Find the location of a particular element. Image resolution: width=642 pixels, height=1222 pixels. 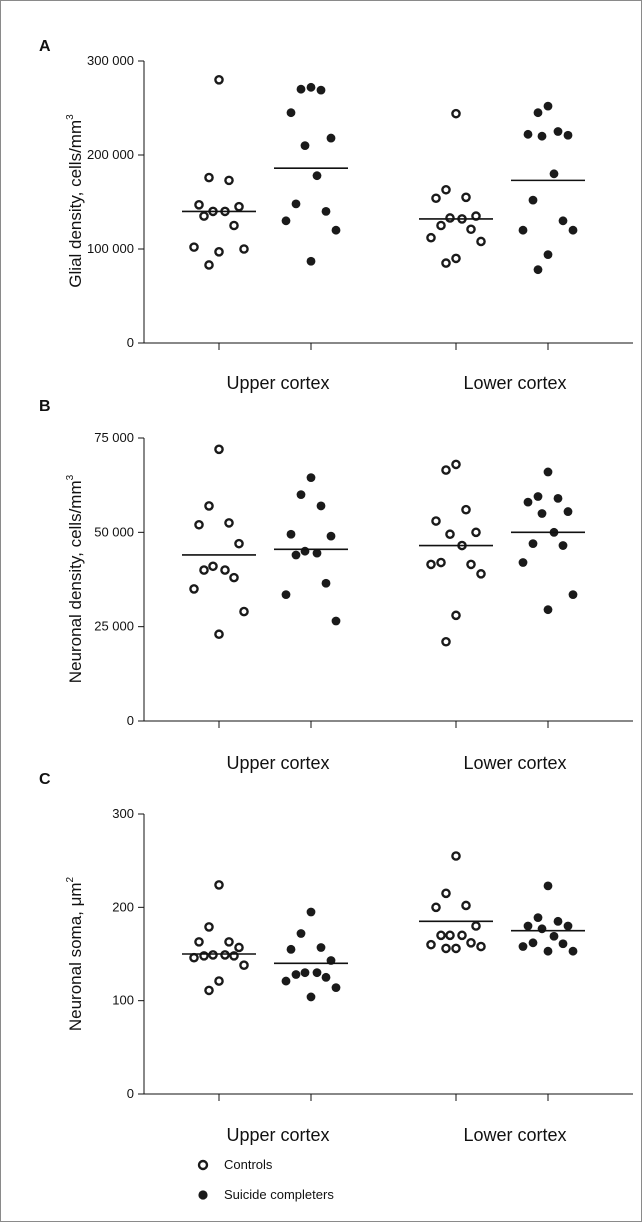

panel-letter: C is located at coordinates (45, 779).